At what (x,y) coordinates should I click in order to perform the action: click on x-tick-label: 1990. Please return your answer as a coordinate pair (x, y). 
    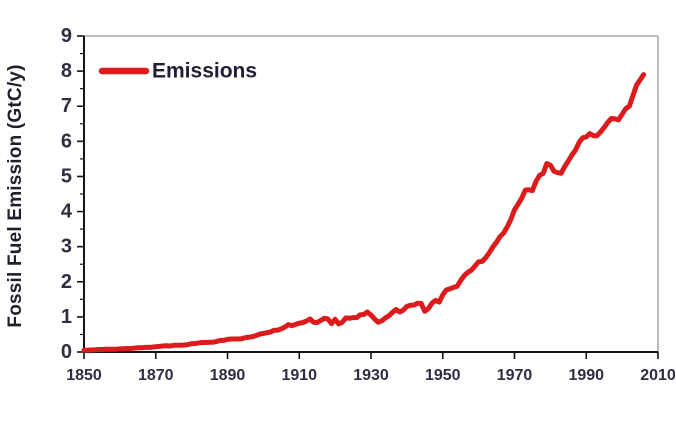
    Looking at the image, I should click on (586, 375).